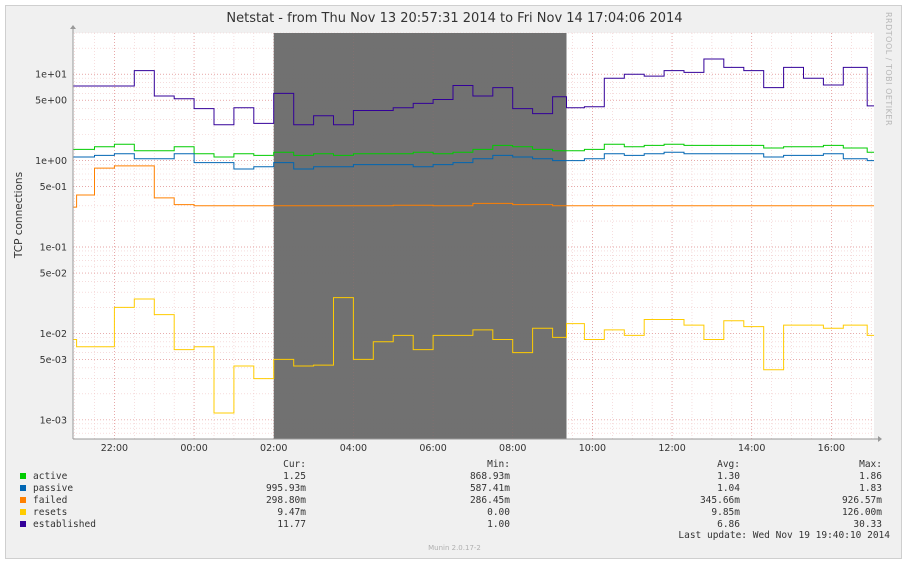 Image resolution: width=909 pixels, height=564 pixels. What do you see at coordinates (53, 488) in the screenshot?
I see `legend-series-name: passive` at bounding box center [53, 488].